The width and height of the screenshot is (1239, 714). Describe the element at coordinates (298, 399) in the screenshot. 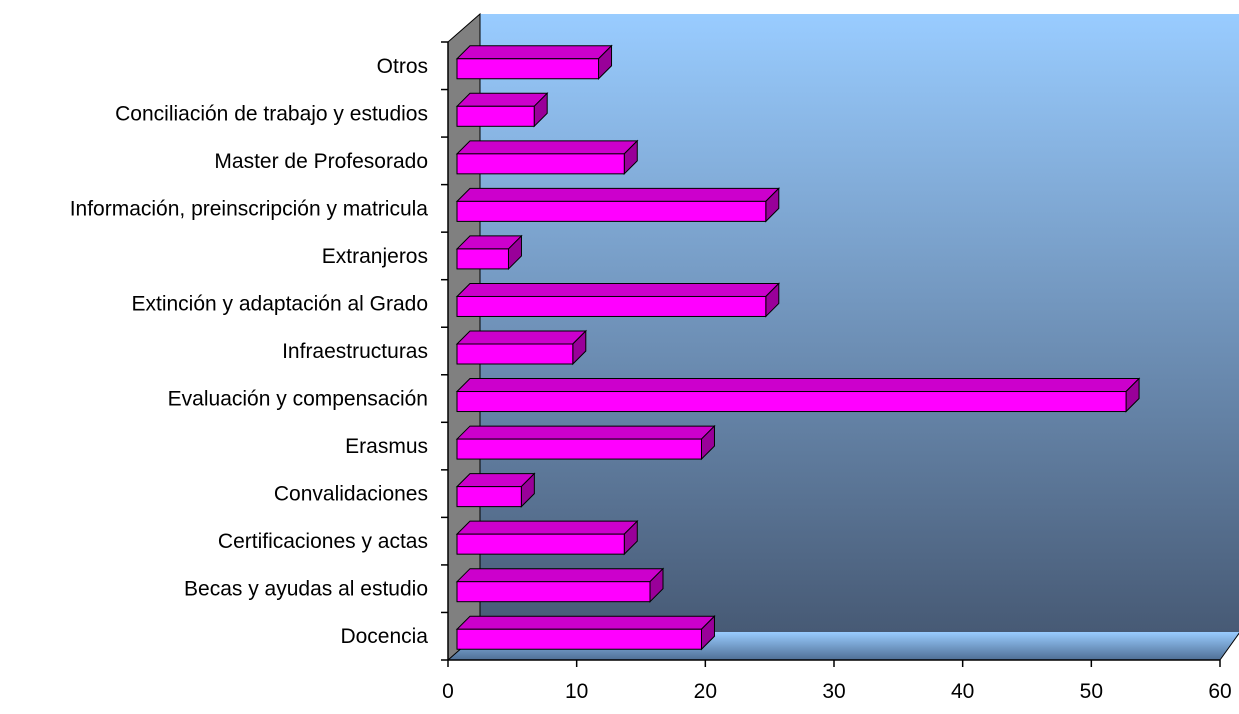

I see `category-label: Evaluación y compensación` at that location.